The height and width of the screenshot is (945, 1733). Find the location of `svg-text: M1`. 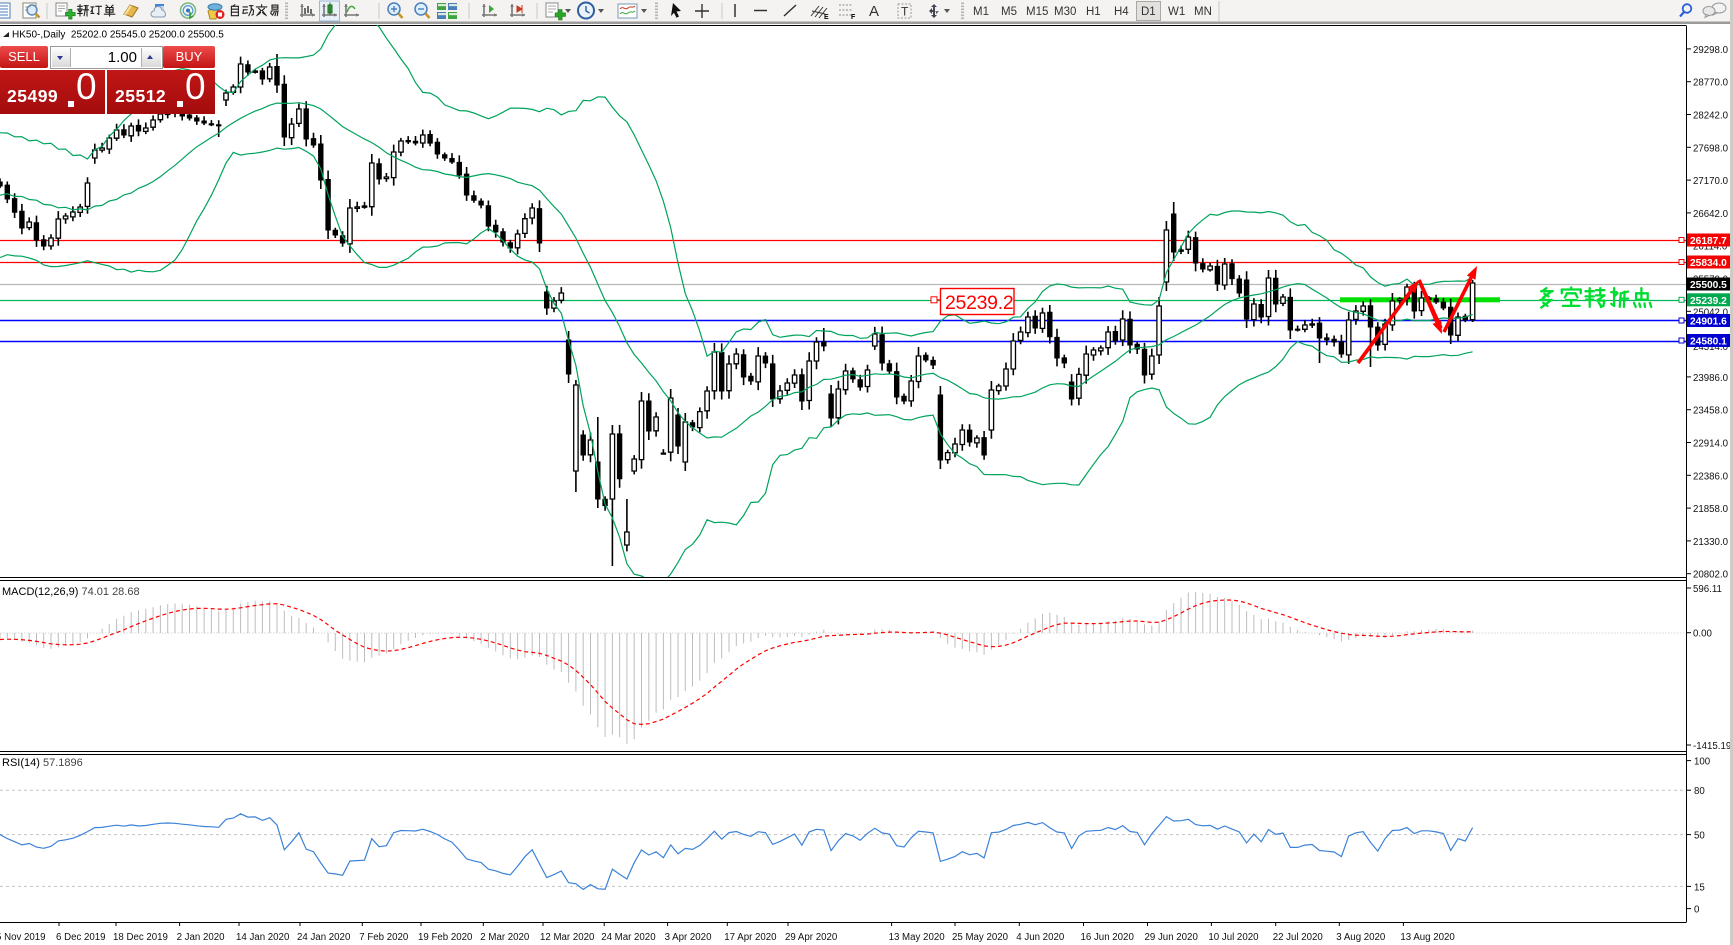

svg-text: M1 is located at coordinates (981, 12).